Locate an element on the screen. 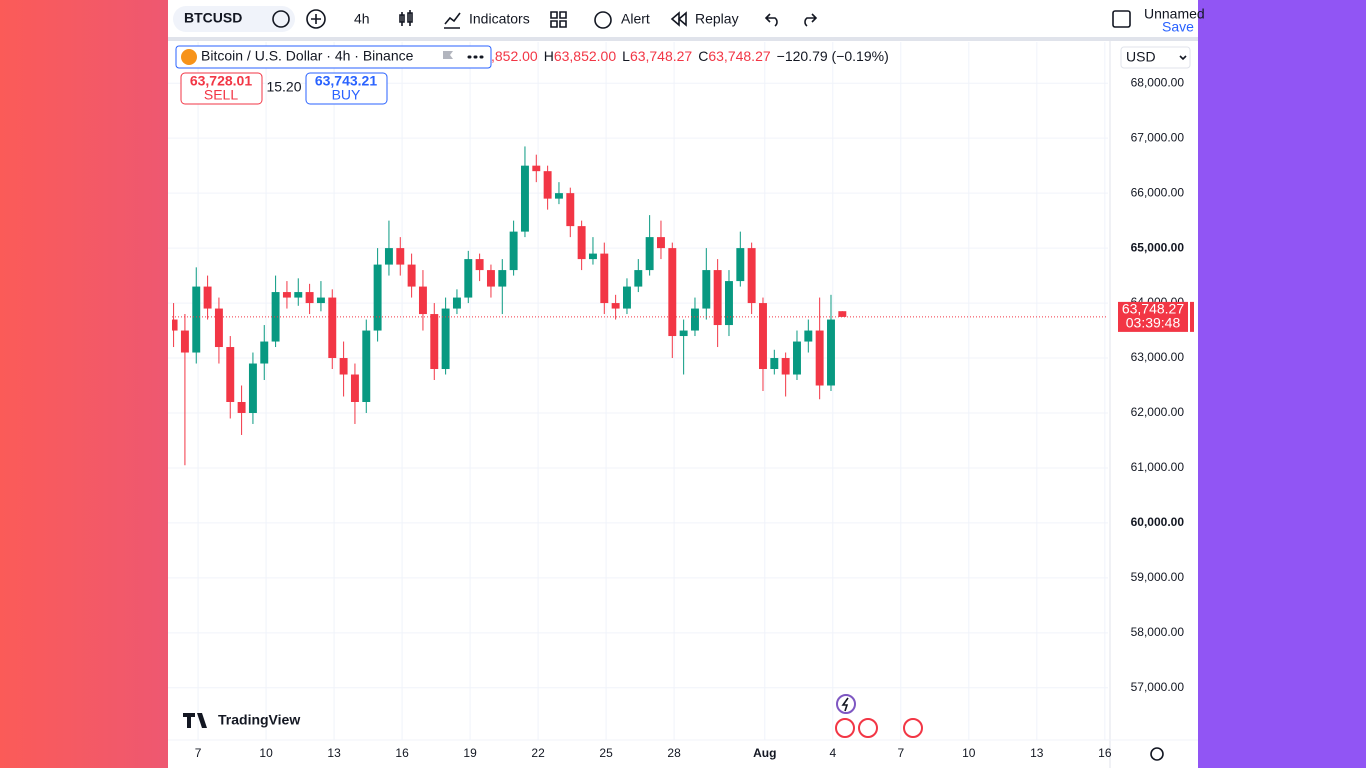 The width and height of the screenshot is (1366, 768). legend-box is located at coordinates (333, 57).